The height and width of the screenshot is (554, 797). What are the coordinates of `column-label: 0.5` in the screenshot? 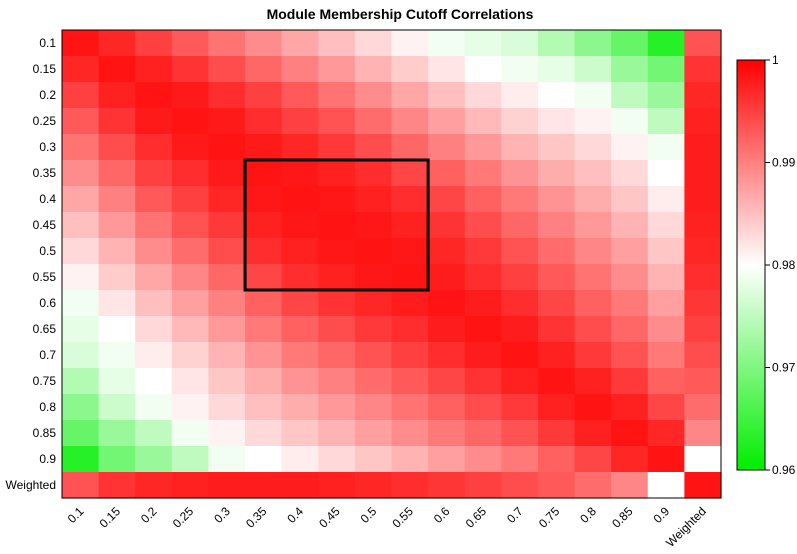 It's located at (369, 515).